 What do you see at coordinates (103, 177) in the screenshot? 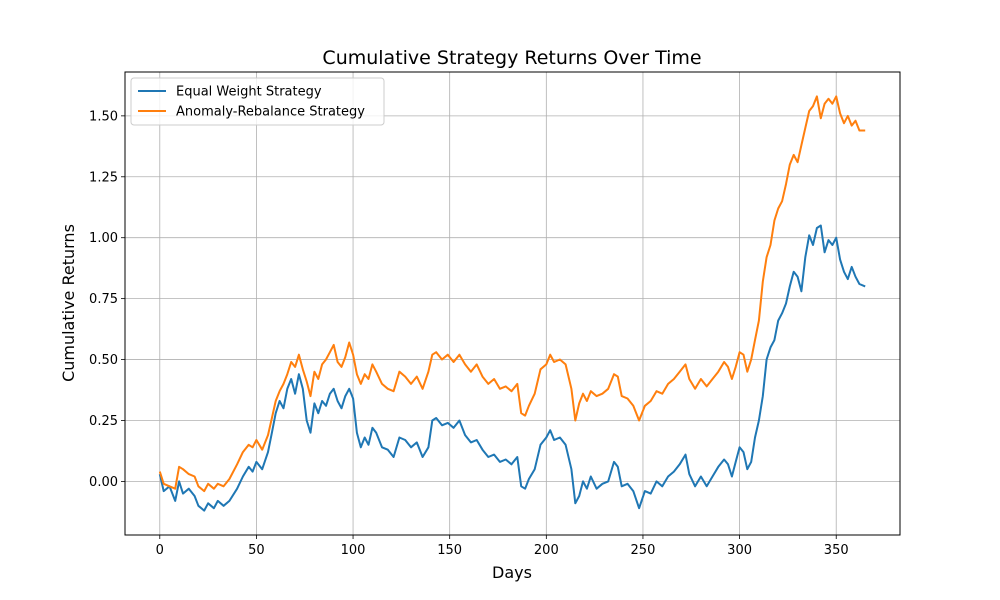
I see `y-tick-label: 1.25` at bounding box center [103, 177].